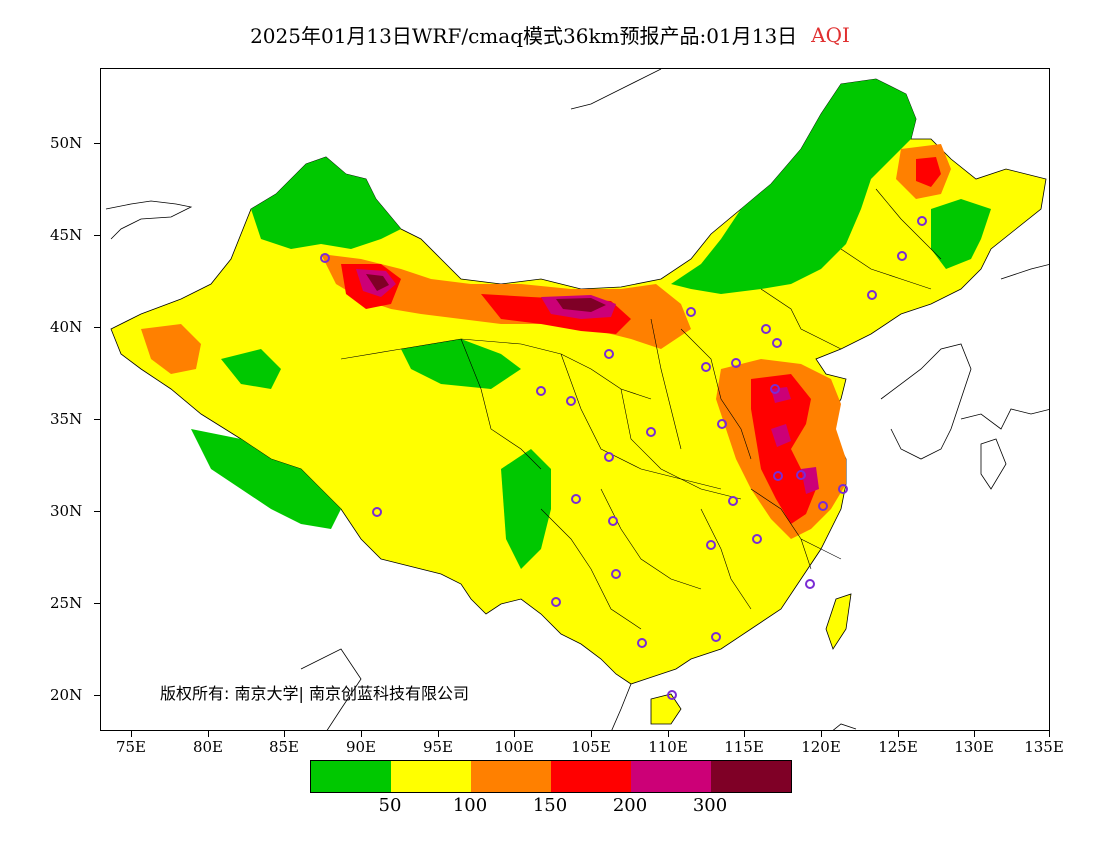  Describe the element at coordinates (461, 364) in the screenshot. I see `aqi-good-qinghai` at that location.